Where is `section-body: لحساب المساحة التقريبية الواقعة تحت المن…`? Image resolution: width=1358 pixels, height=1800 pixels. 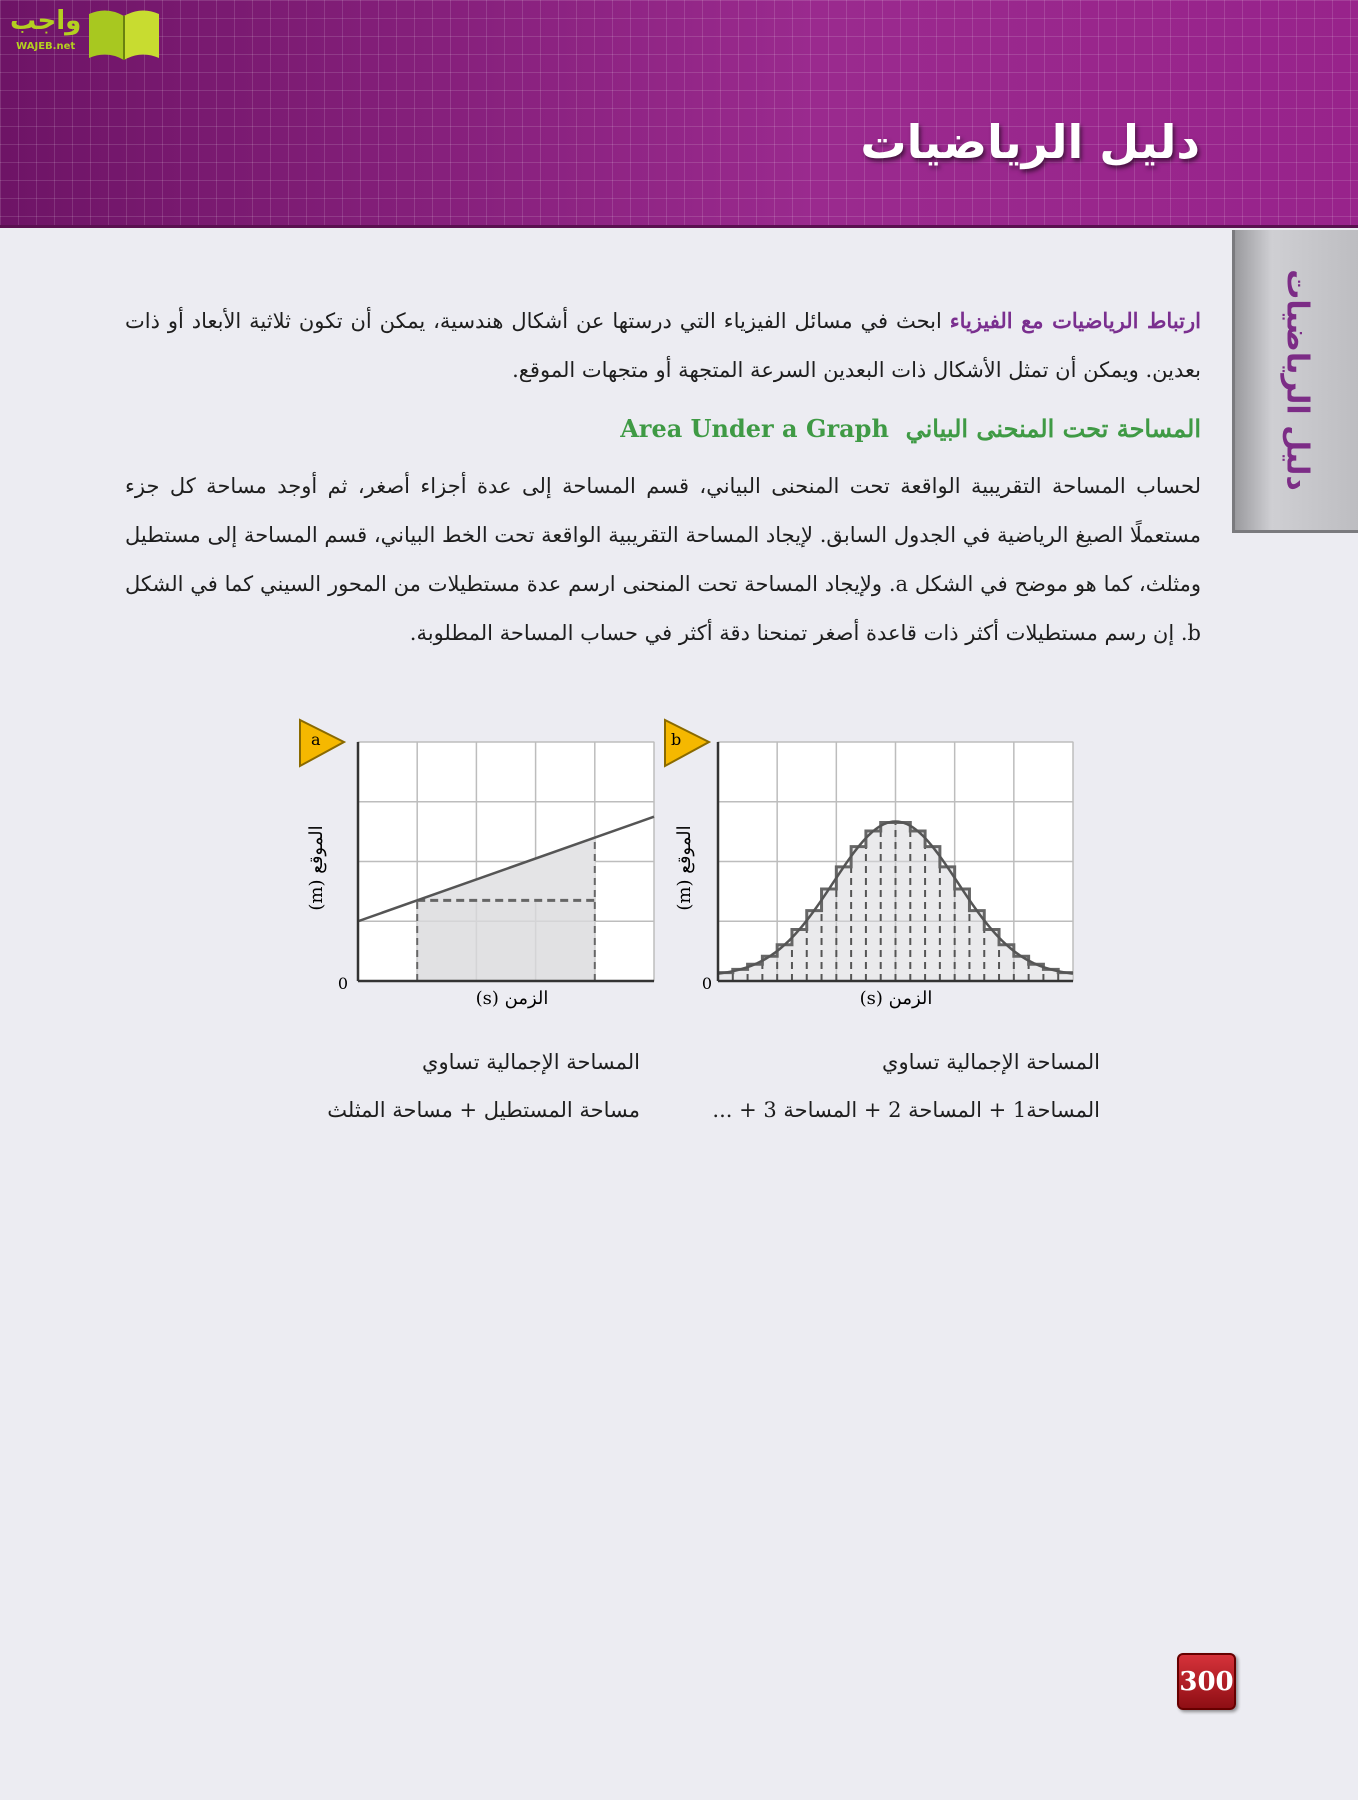
section-body: لحساب المساحة التقريبية الواقعة تحت المن… is located at coordinates (663, 559).